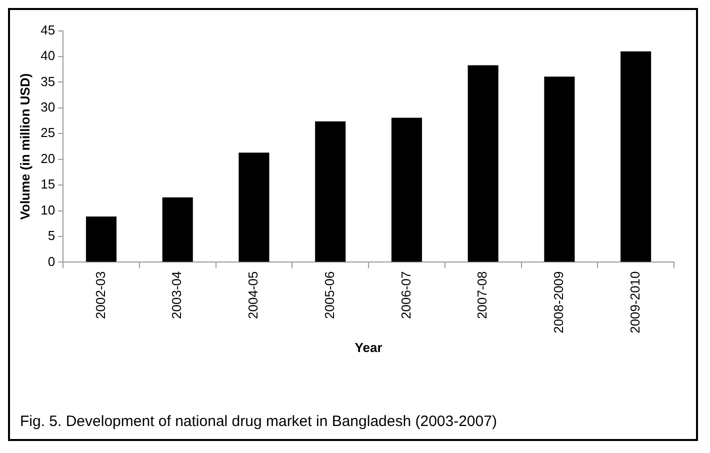  What do you see at coordinates (176, 295) in the screenshot?
I see `x-tick-label: 2003-04` at bounding box center [176, 295].